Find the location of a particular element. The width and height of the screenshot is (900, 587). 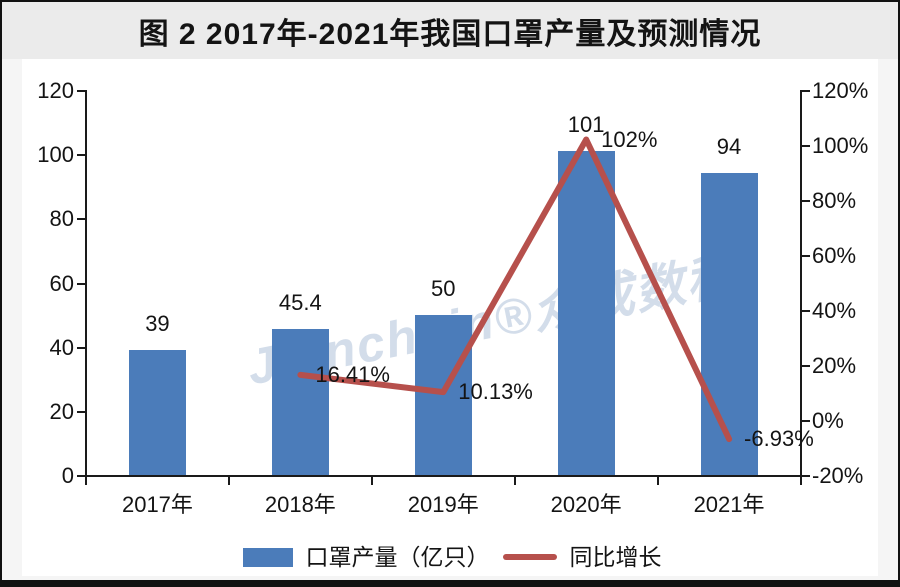

x-axis-label: 2018年 is located at coordinates (300, 504).